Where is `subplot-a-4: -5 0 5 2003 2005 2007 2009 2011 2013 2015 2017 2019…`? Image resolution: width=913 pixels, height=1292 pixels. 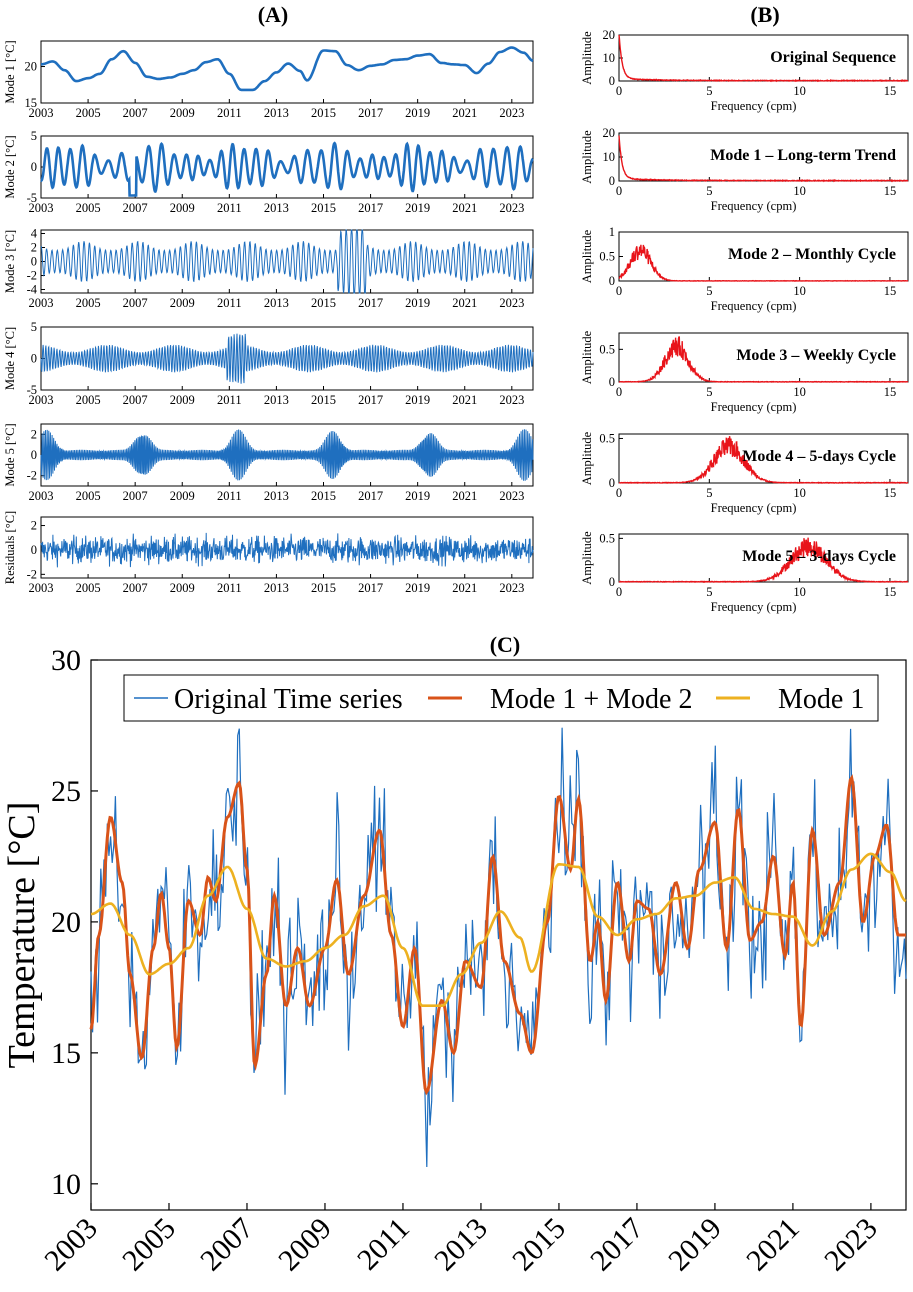 subplot-a-4: -5 0 5 2003 2005 2007 2009 2011 2013 2015 2017 2019… is located at coordinates (268, 363).